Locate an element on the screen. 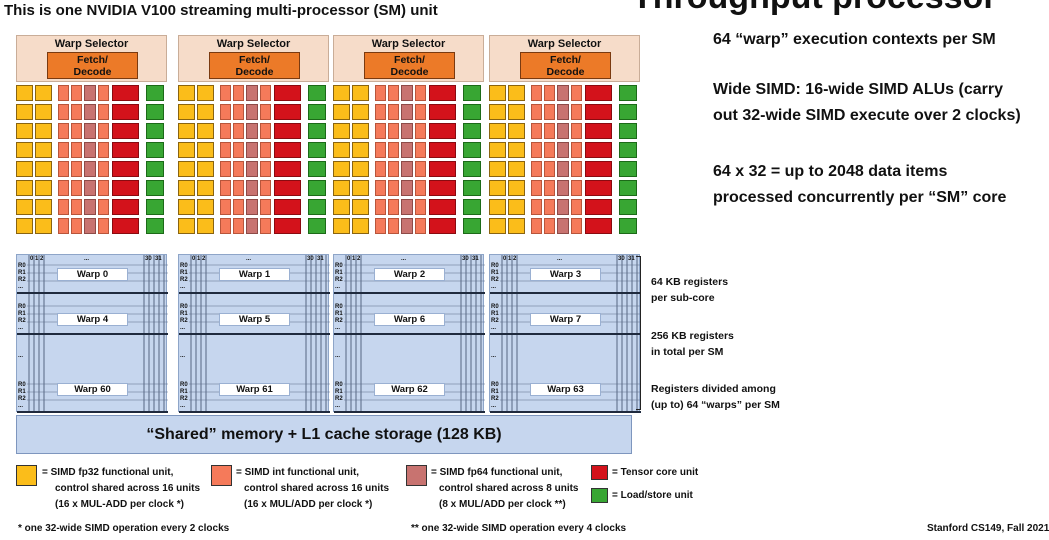 This screenshot has width=1049, height=540. legend-fp64-swatch is located at coordinates (416, 475).